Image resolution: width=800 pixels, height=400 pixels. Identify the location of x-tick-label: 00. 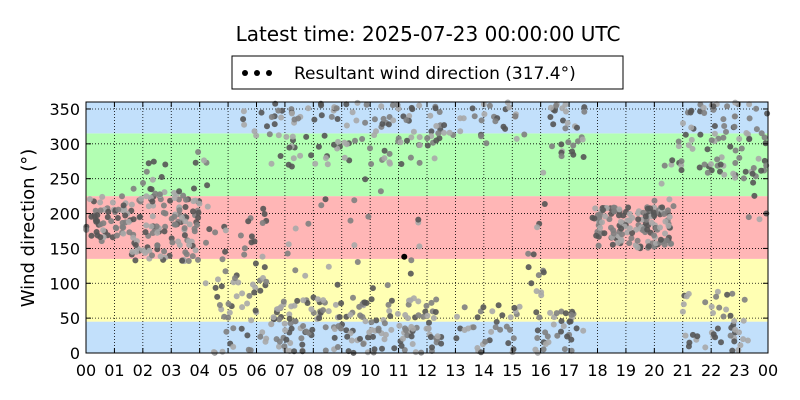
(768, 370).